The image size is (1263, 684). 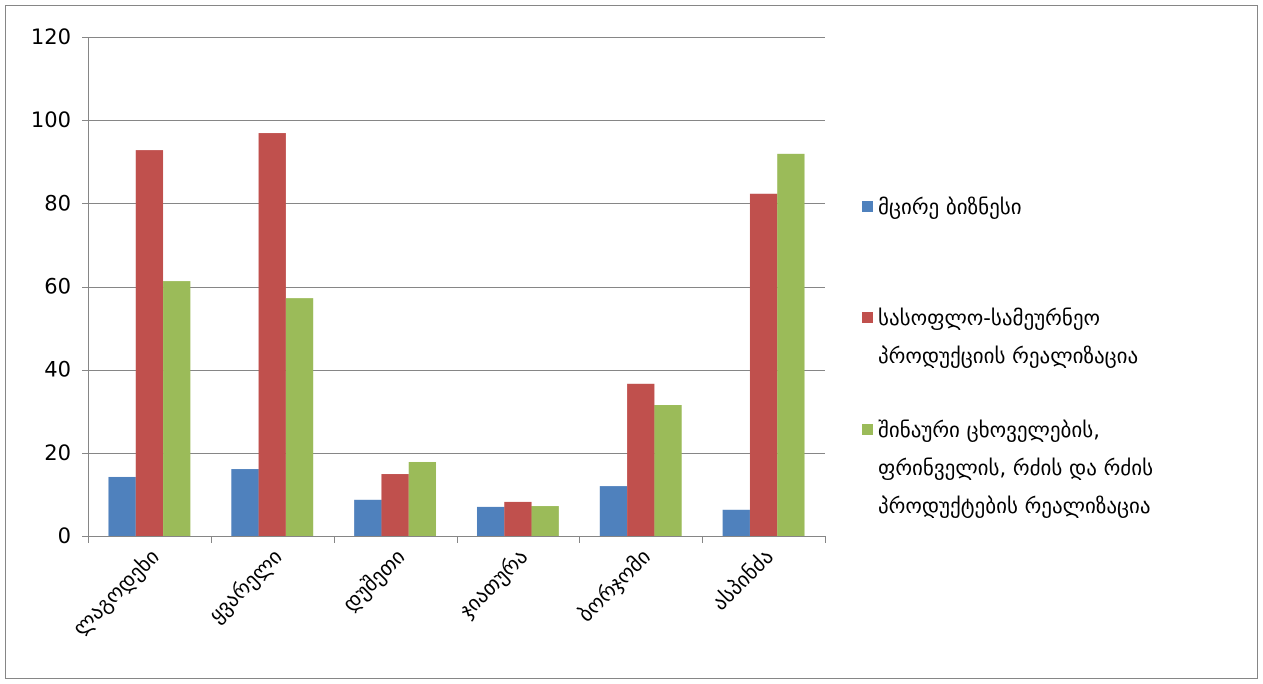 What do you see at coordinates (57, 287) in the screenshot?
I see `y-tick-label: 60` at bounding box center [57, 287].